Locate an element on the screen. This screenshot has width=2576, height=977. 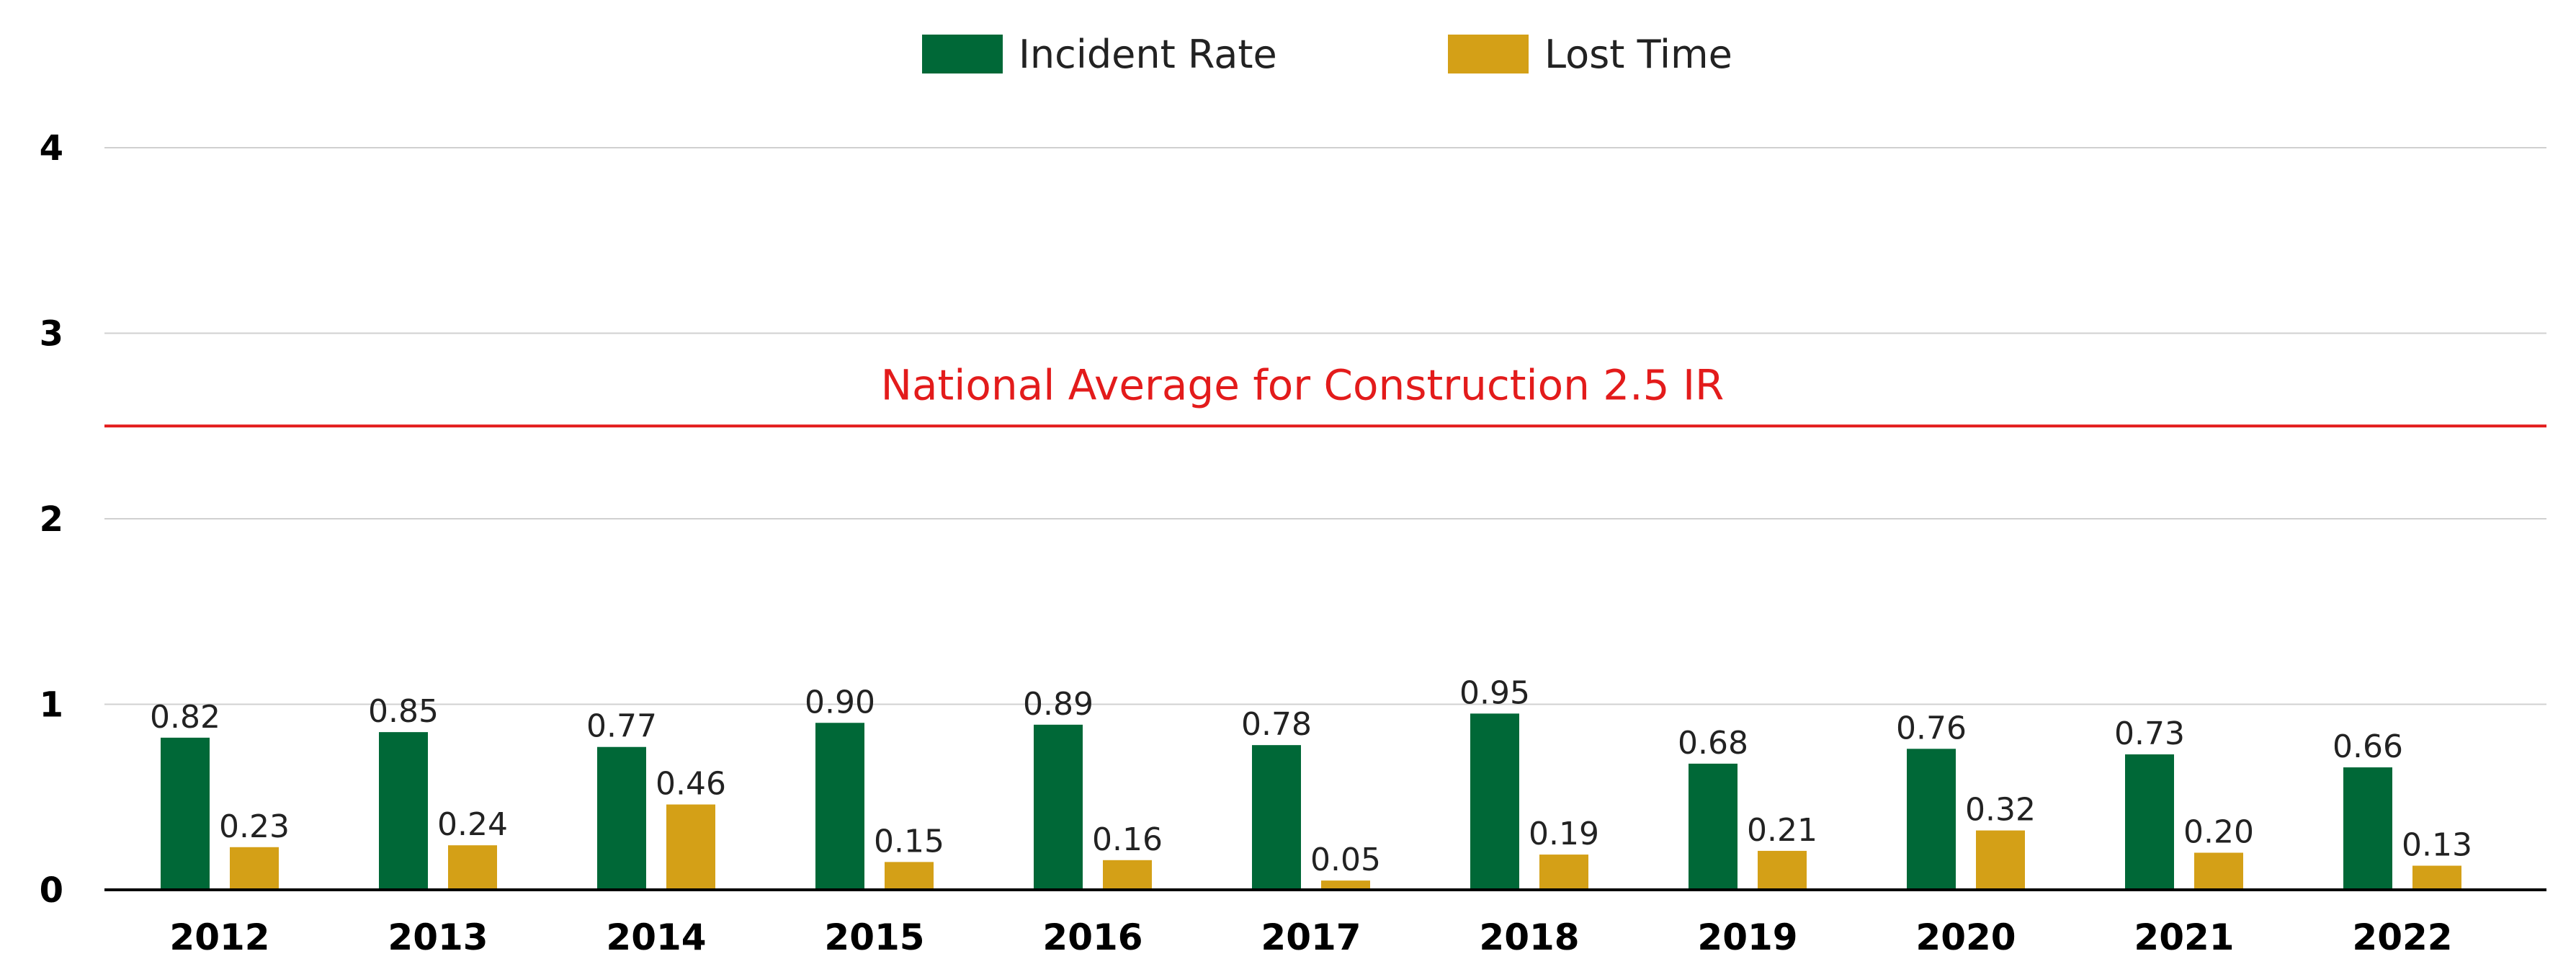
lost-time-value-label: 0.19 is located at coordinates (1564, 834).